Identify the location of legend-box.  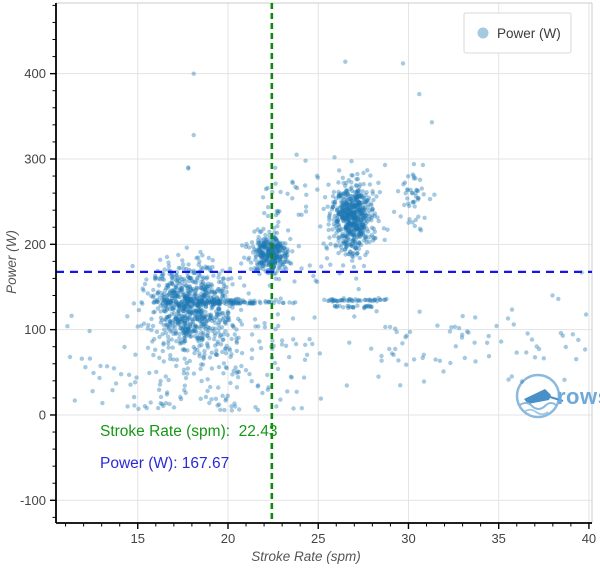
(517, 33).